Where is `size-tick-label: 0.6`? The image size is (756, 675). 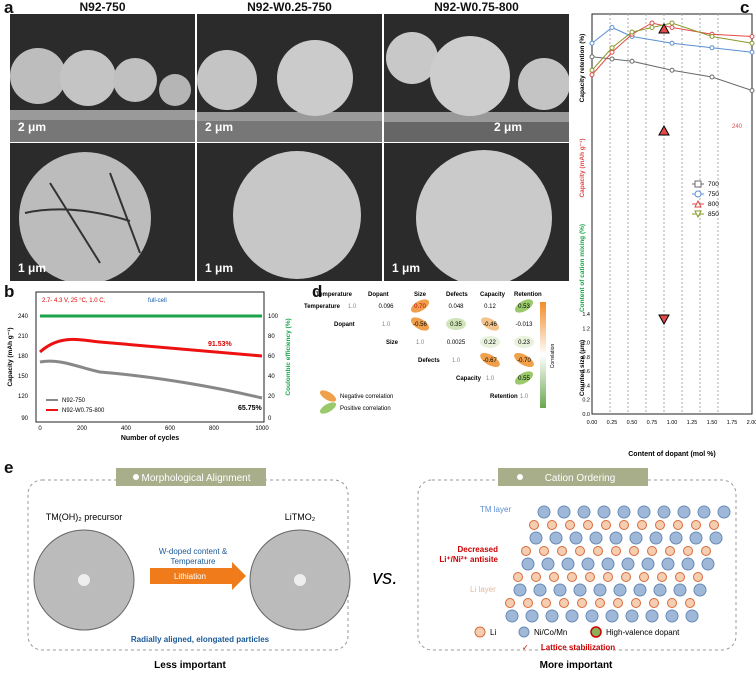 size-tick-label: 0.6 is located at coordinates (586, 372).